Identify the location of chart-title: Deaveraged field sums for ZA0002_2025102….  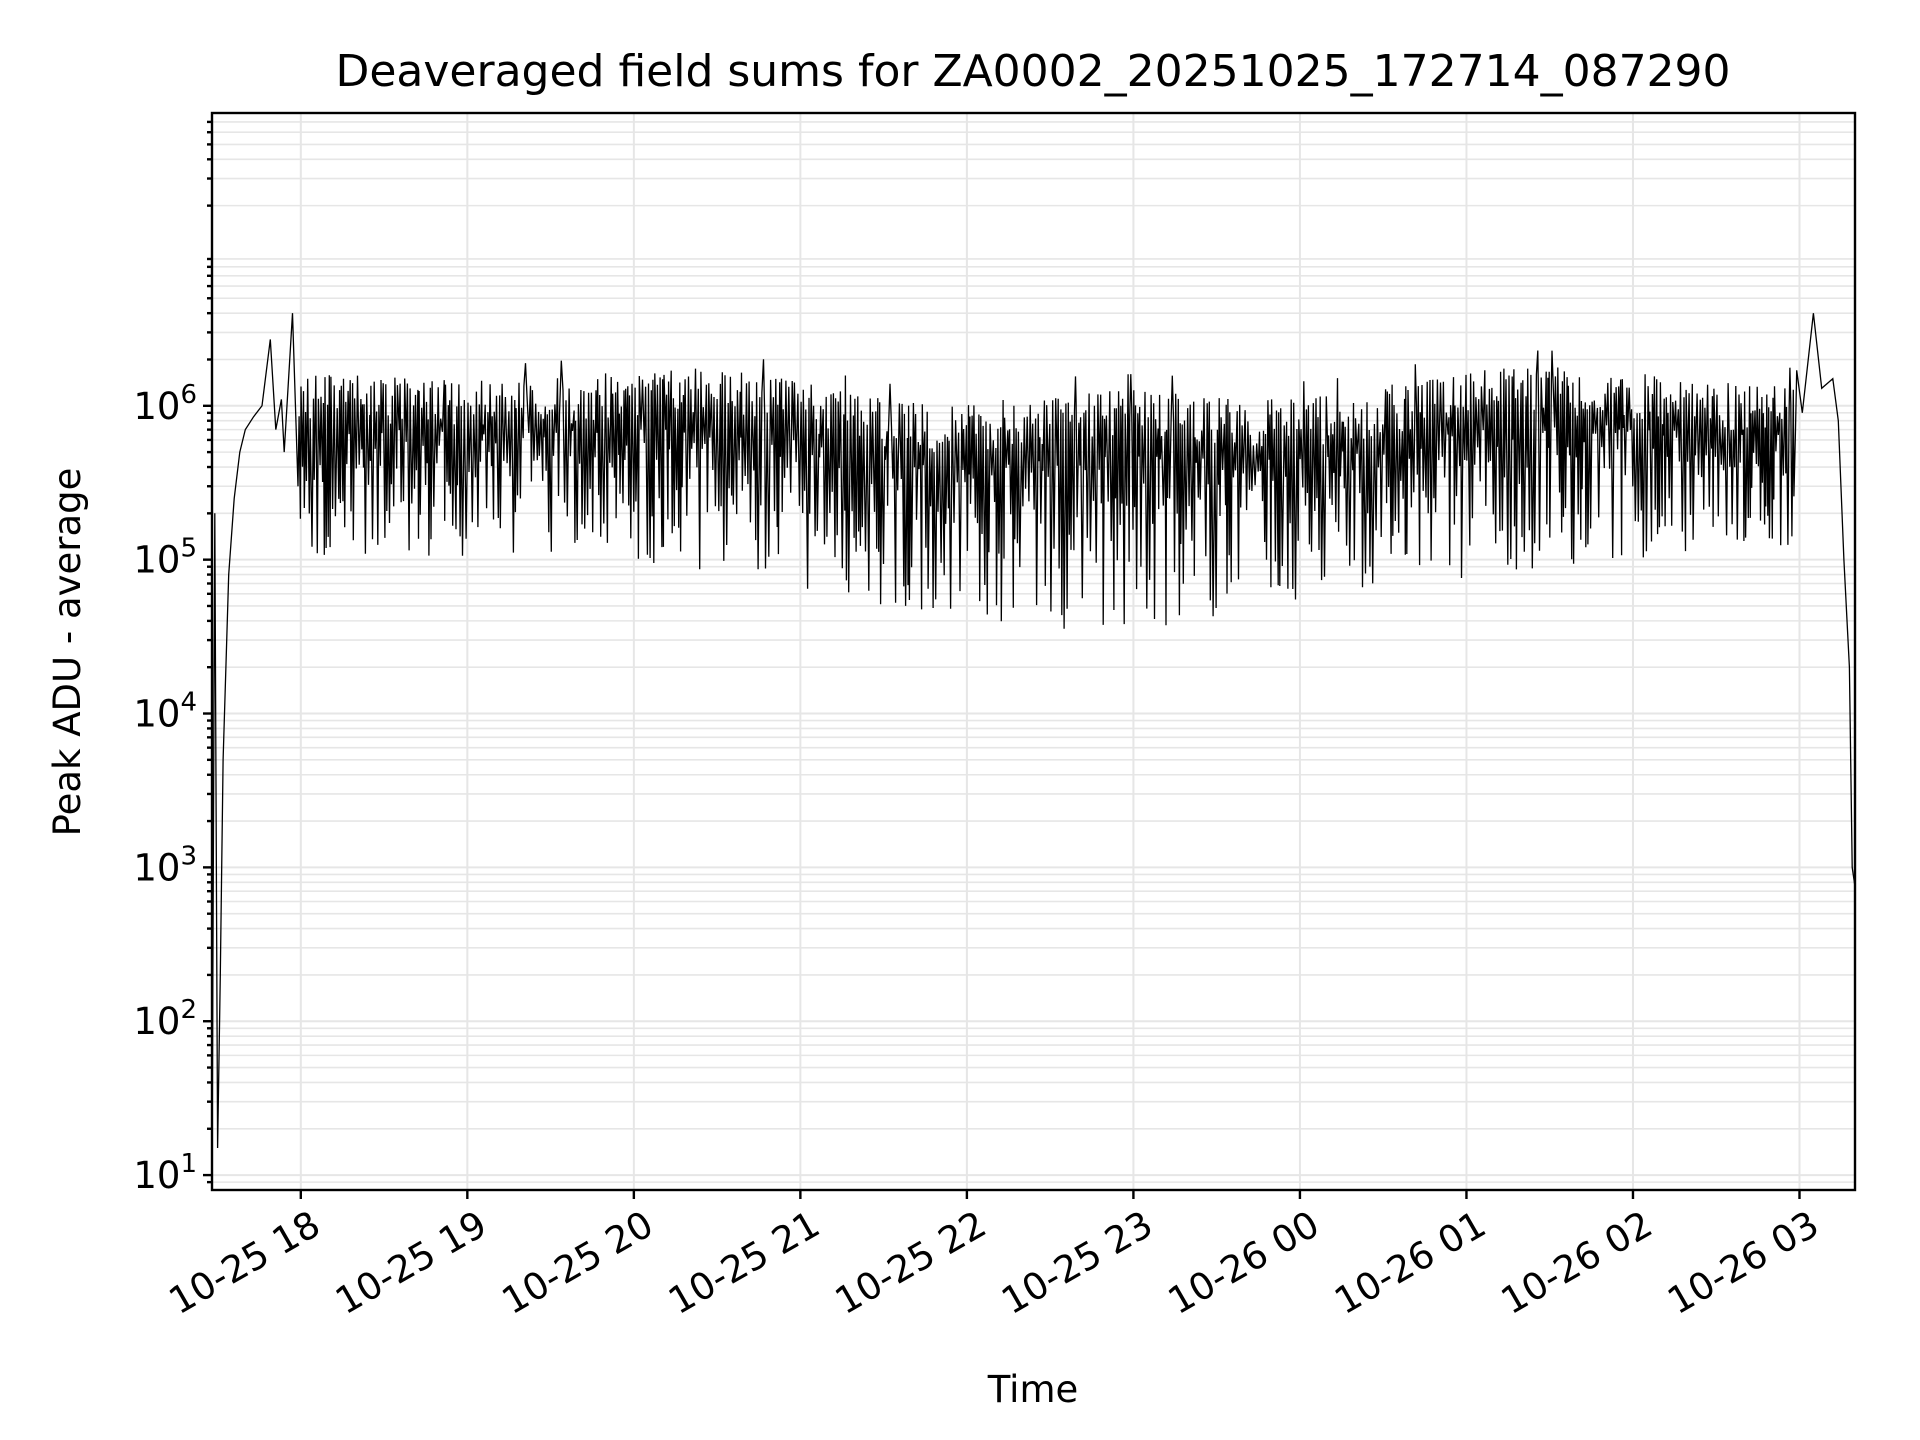
(1032, 71).